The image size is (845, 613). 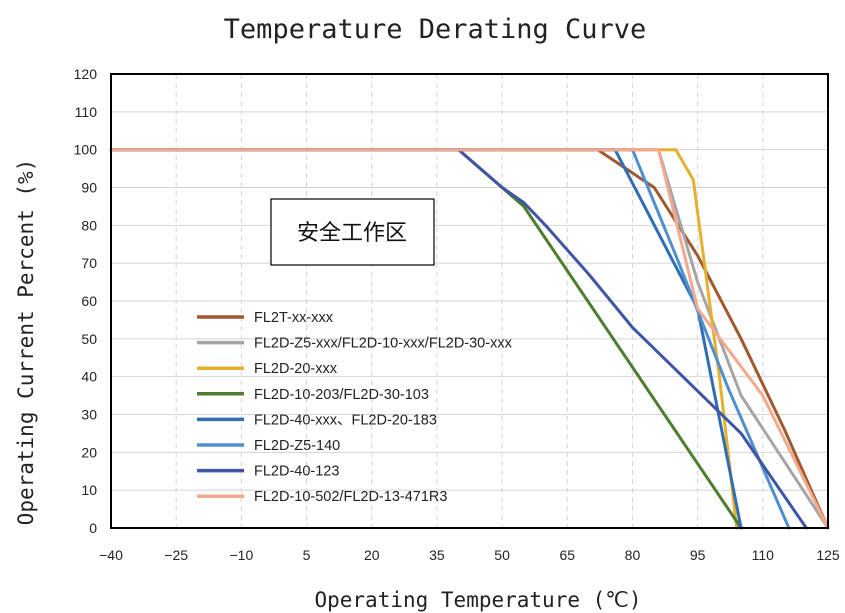 I want to click on x-tick-label: 50, so click(x=502, y=555).